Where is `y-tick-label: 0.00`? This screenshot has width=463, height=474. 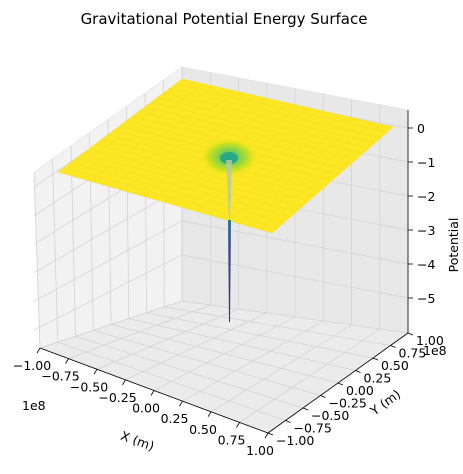 y-tick-label: 0.00 is located at coordinates (360, 390).